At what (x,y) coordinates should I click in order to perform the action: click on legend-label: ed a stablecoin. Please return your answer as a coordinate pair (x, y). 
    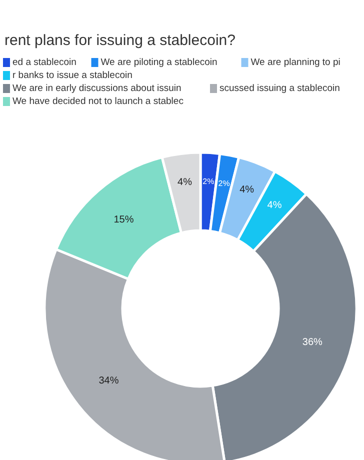
    Looking at the image, I should click on (44, 62).